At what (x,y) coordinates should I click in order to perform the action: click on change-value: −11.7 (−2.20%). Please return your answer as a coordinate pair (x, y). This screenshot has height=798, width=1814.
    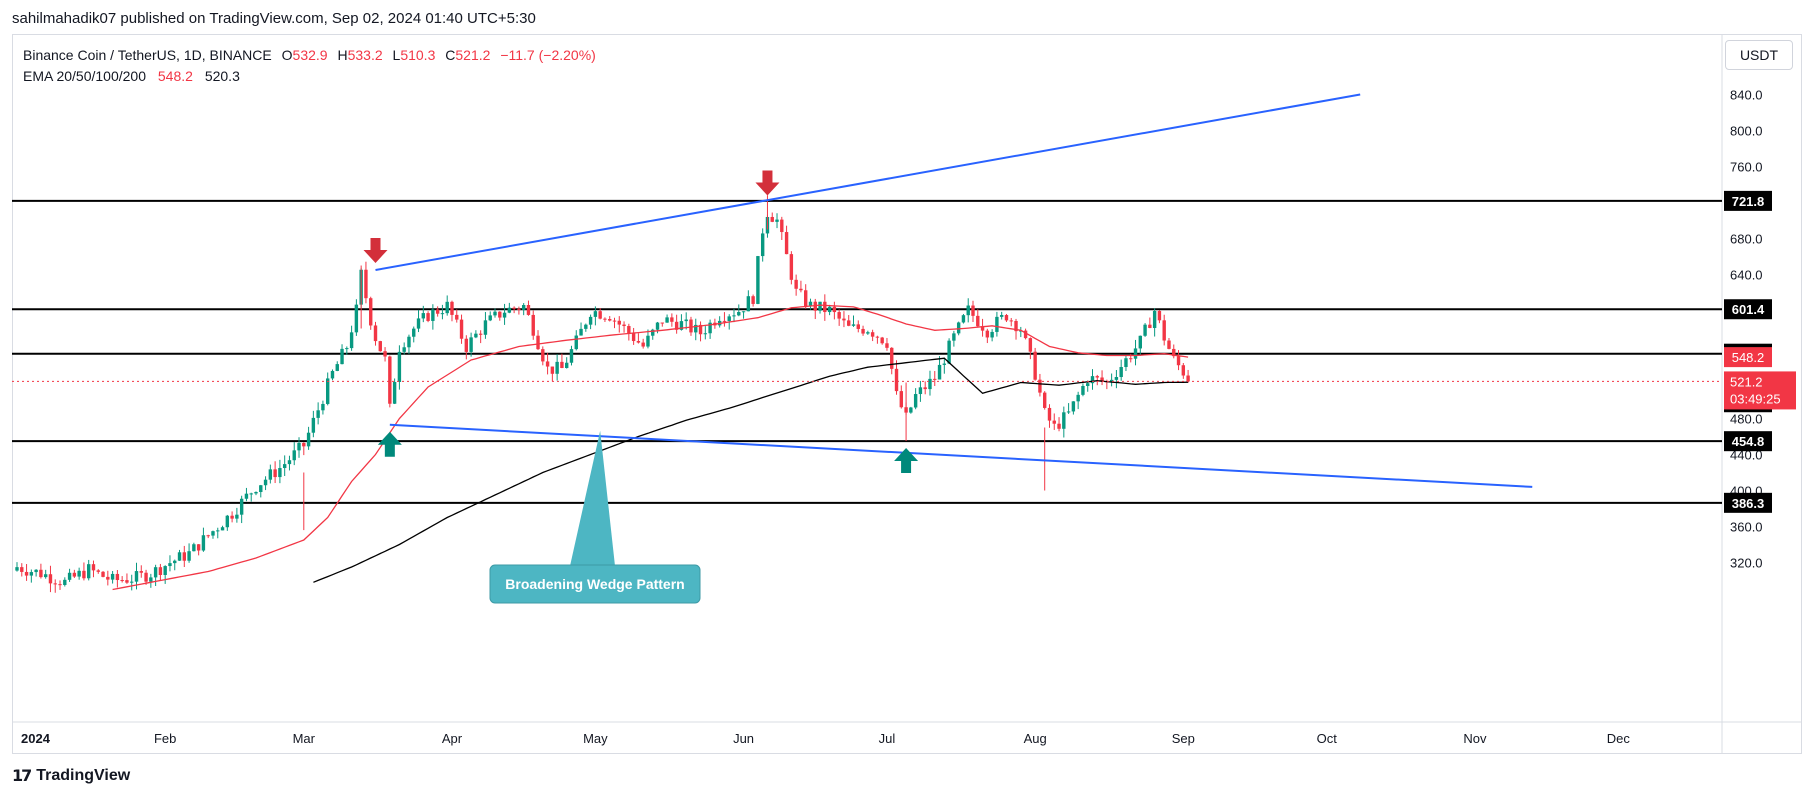
    Looking at the image, I should click on (548, 55).